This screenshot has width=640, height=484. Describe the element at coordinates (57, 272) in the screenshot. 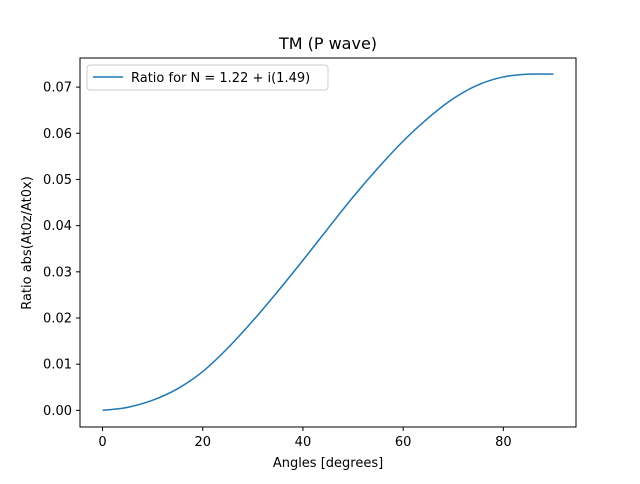

I see `y-tick-label: 0.03` at that location.